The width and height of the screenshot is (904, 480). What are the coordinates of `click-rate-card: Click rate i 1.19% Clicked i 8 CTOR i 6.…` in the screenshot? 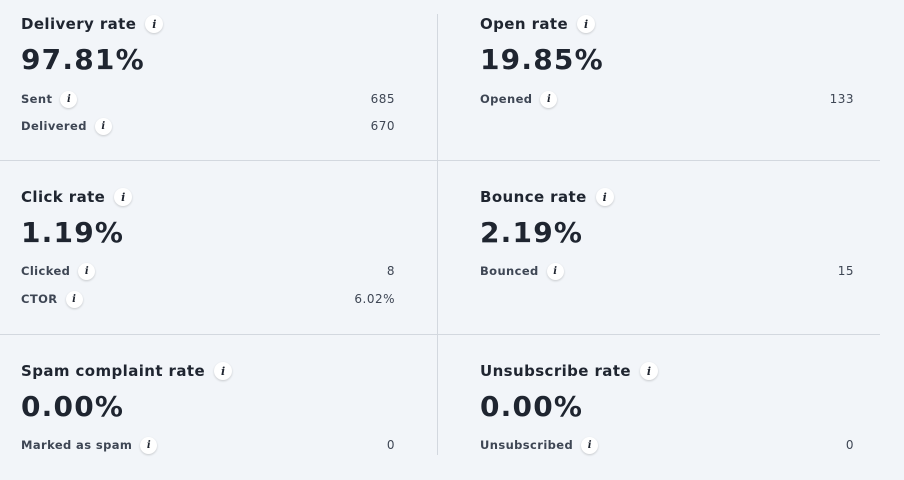 It's located at (208, 247).